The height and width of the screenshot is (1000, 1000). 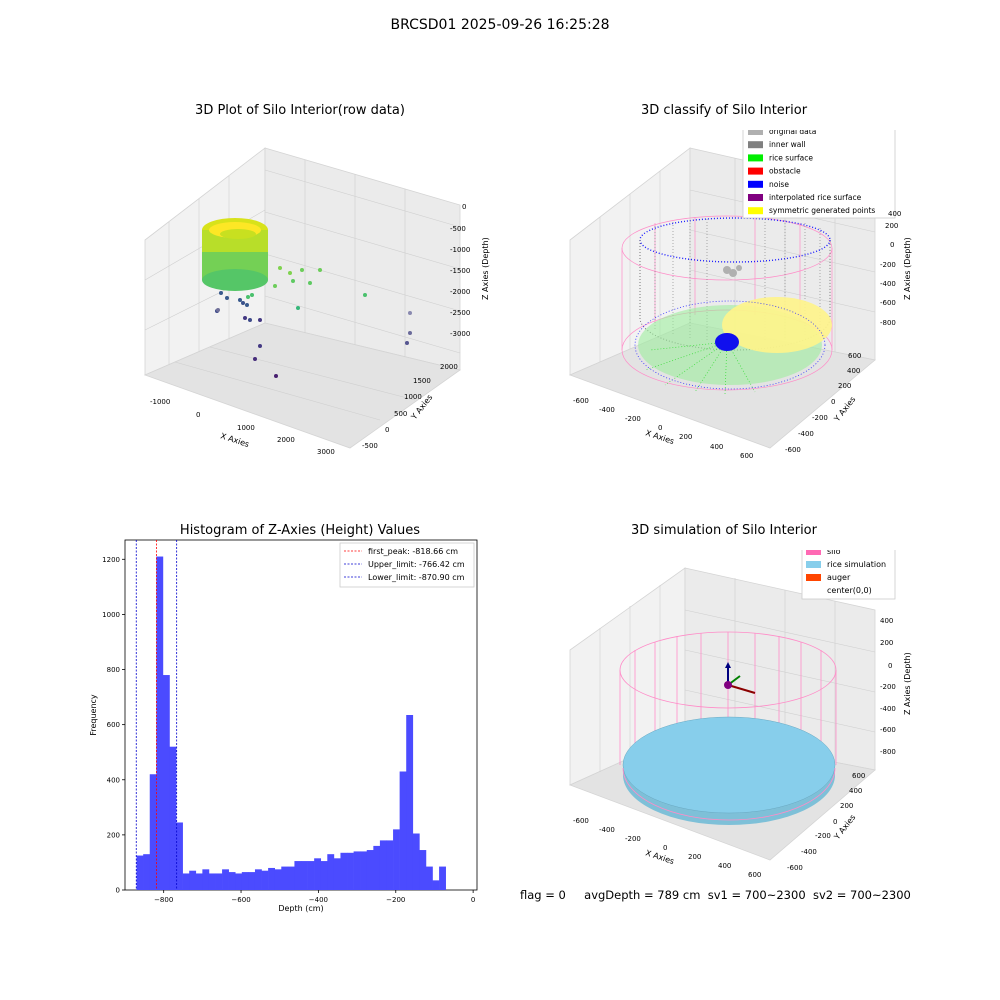 I want to click on x-tick-label: 0, so click(x=473, y=900).